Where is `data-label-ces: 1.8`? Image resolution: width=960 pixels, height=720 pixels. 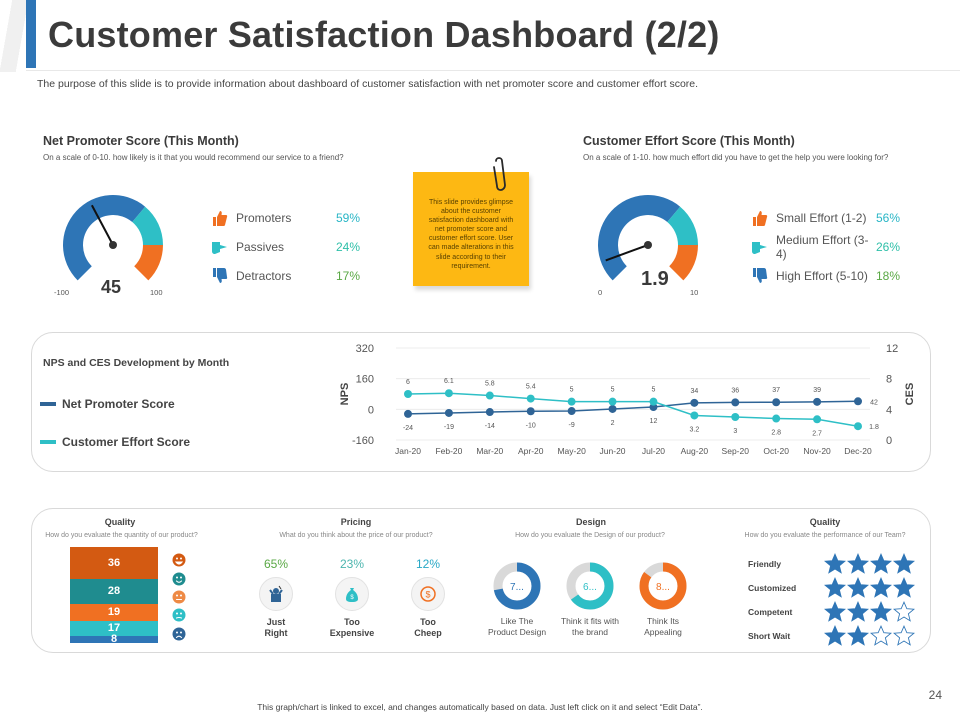
data-label-ces: 1.8 is located at coordinates (874, 427).